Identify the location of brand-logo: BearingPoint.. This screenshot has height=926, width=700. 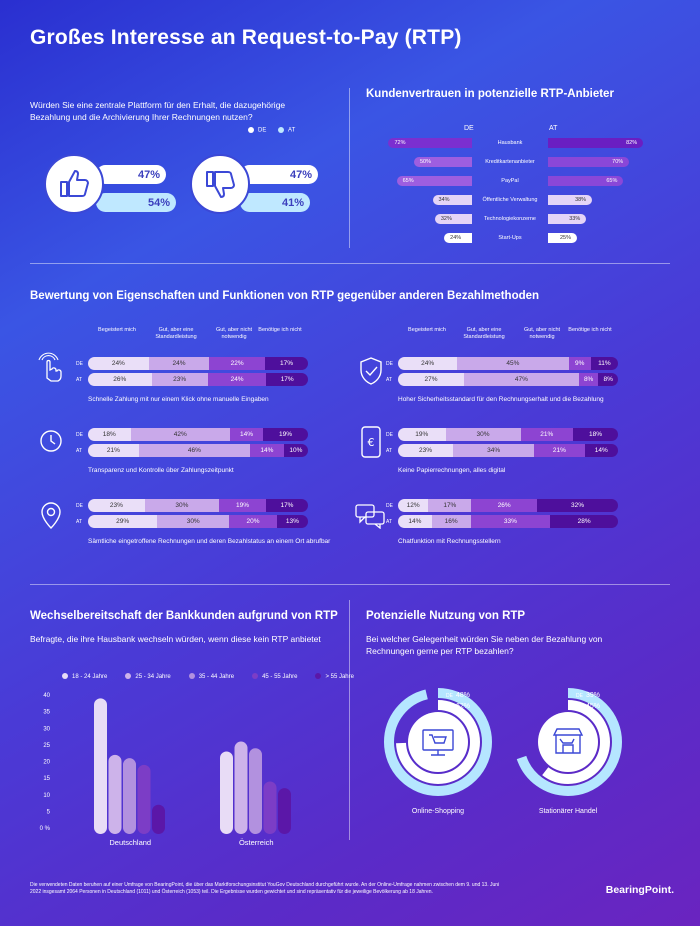
(639, 890).